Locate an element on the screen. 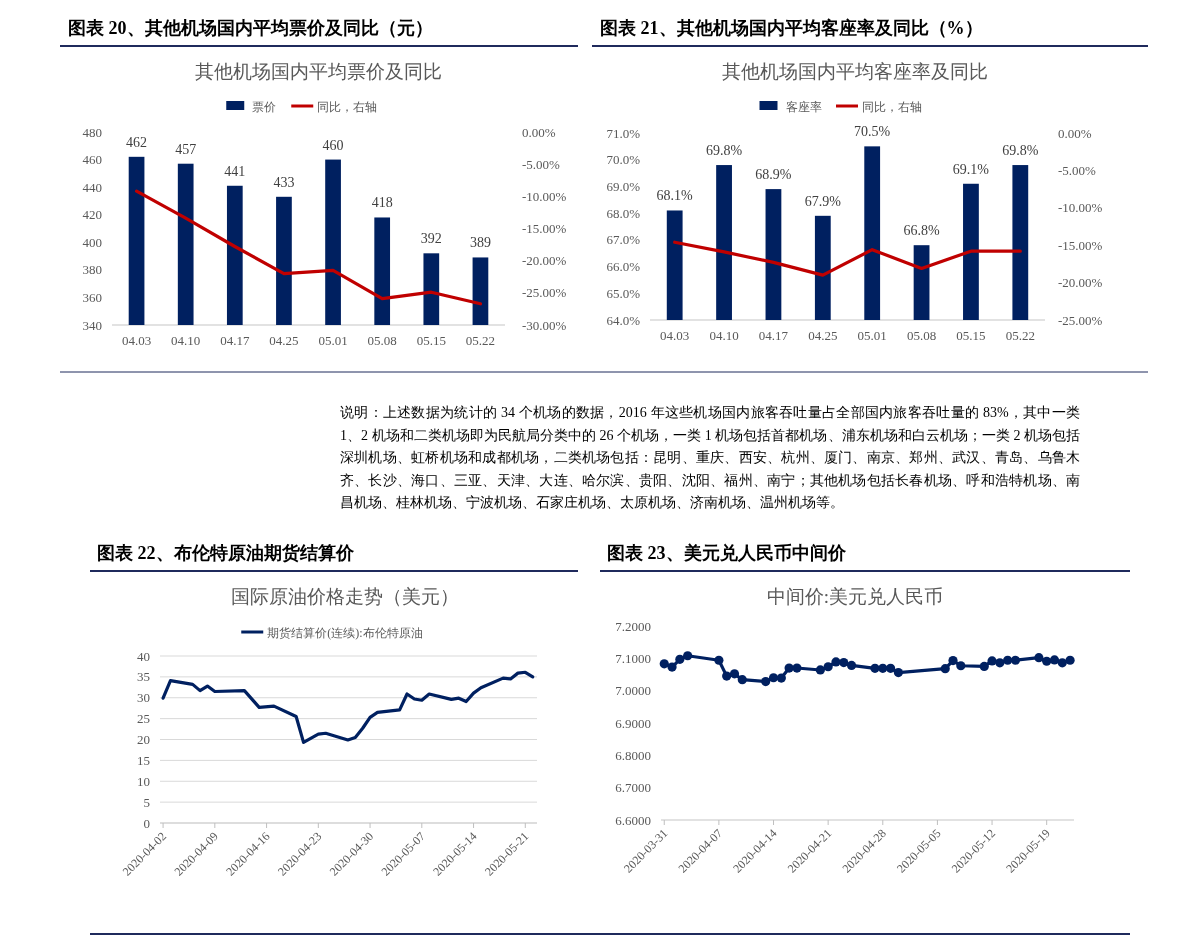 Image resolution: width=1191 pixels, height=939 pixels. legend-label: 票价 is located at coordinates (264, 106).